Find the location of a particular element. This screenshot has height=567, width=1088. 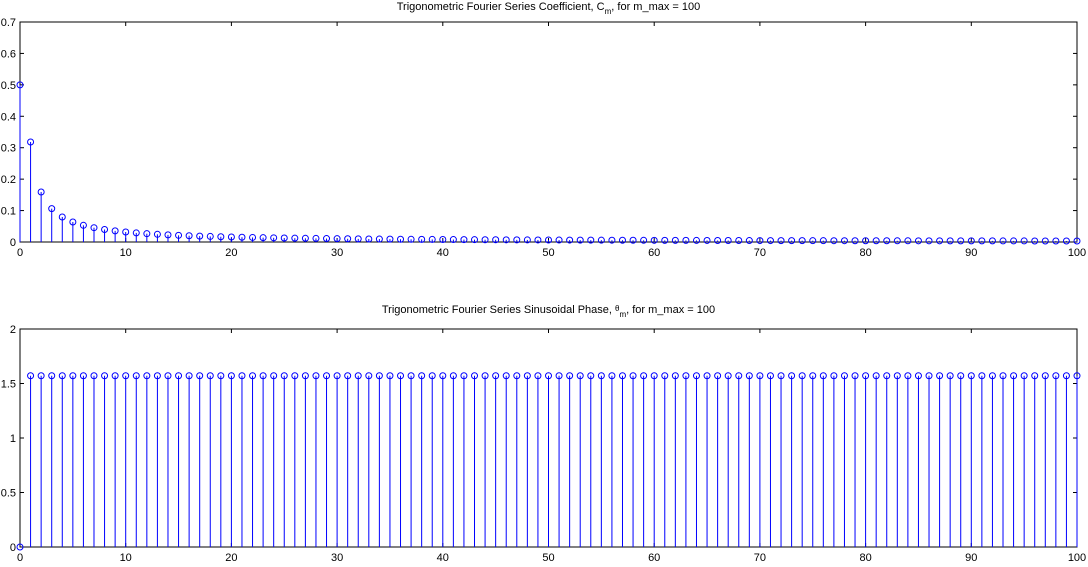

y-tick-label: 0.7 is located at coordinates (8, 23).